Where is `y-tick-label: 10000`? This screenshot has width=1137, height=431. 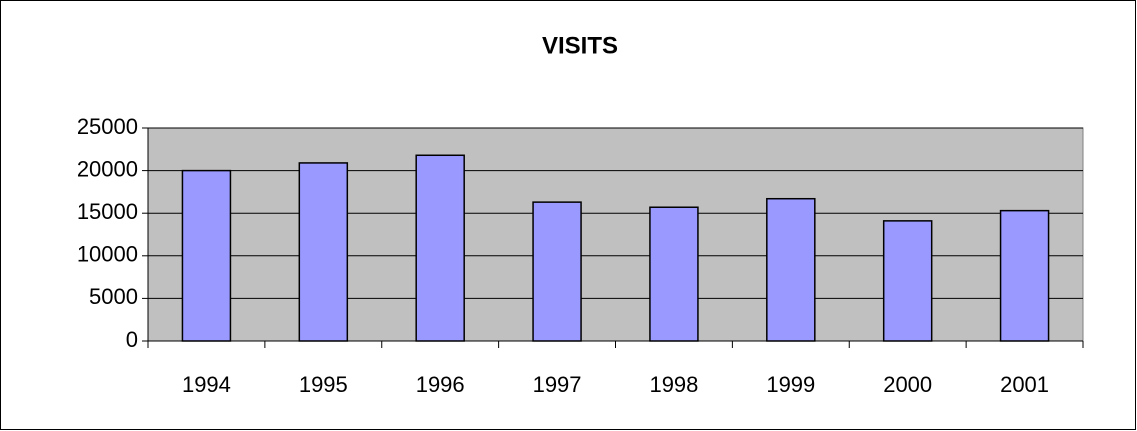 y-tick-label: 10000 is located at coordinates (107, 254).